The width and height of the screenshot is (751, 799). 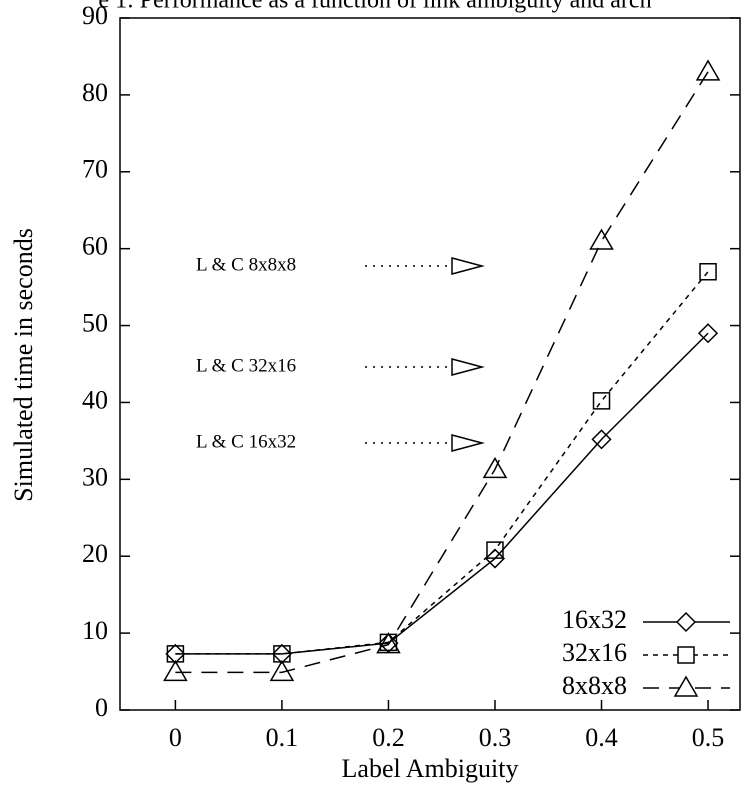 I want to click on y-tick-label: 70, so click(x=95, y=169).